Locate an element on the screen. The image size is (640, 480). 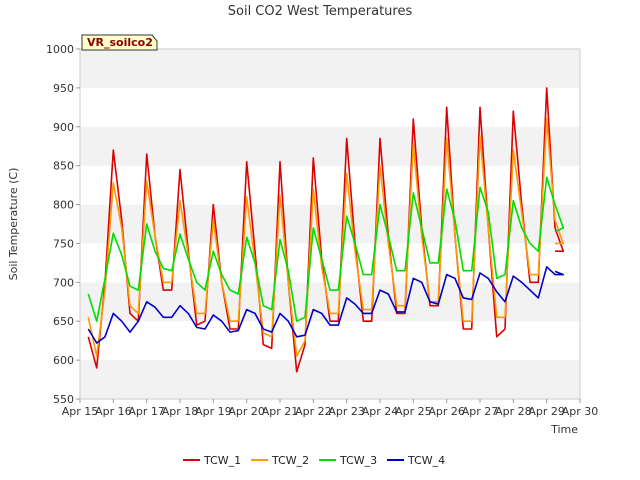
x-tick-label: Apr 25 is located at coordinates (413, 411).